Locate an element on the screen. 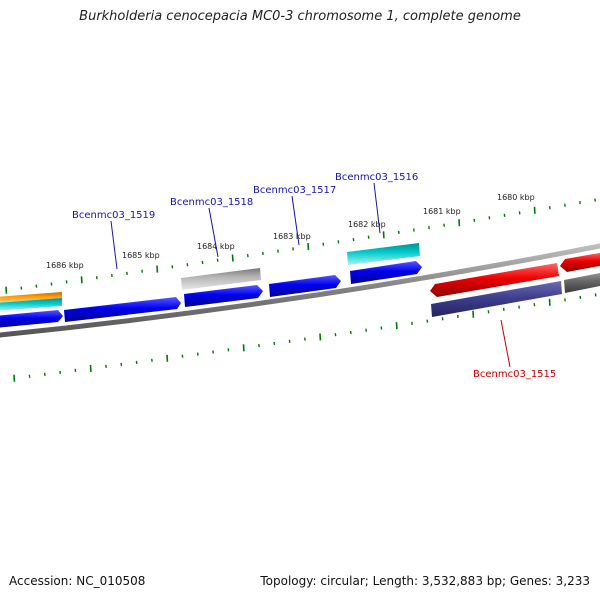 This screenshot has width=600, height=600. cds-dark-gray is located at coordinates (582, 282).